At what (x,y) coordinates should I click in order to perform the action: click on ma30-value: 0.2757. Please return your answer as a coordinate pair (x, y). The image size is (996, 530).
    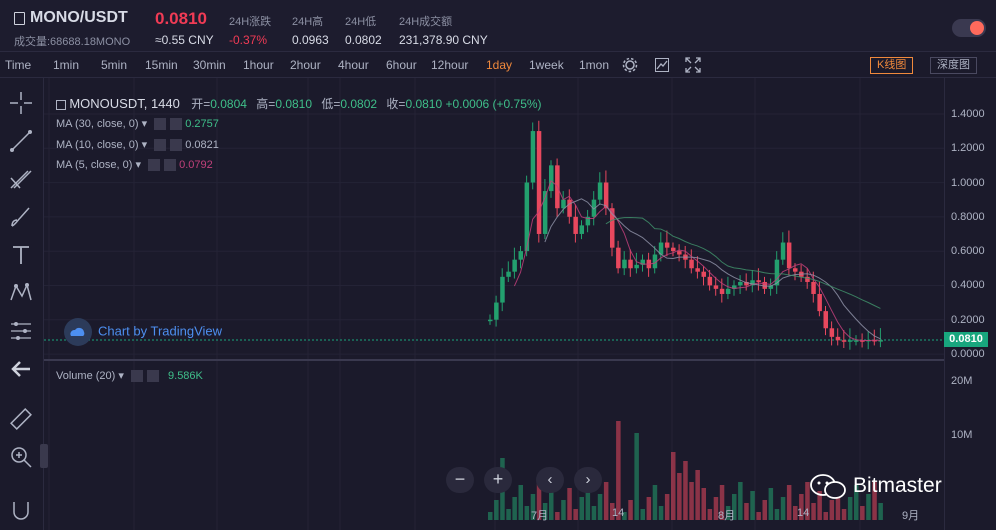
    Looking at the image, I should click on (202, 124).